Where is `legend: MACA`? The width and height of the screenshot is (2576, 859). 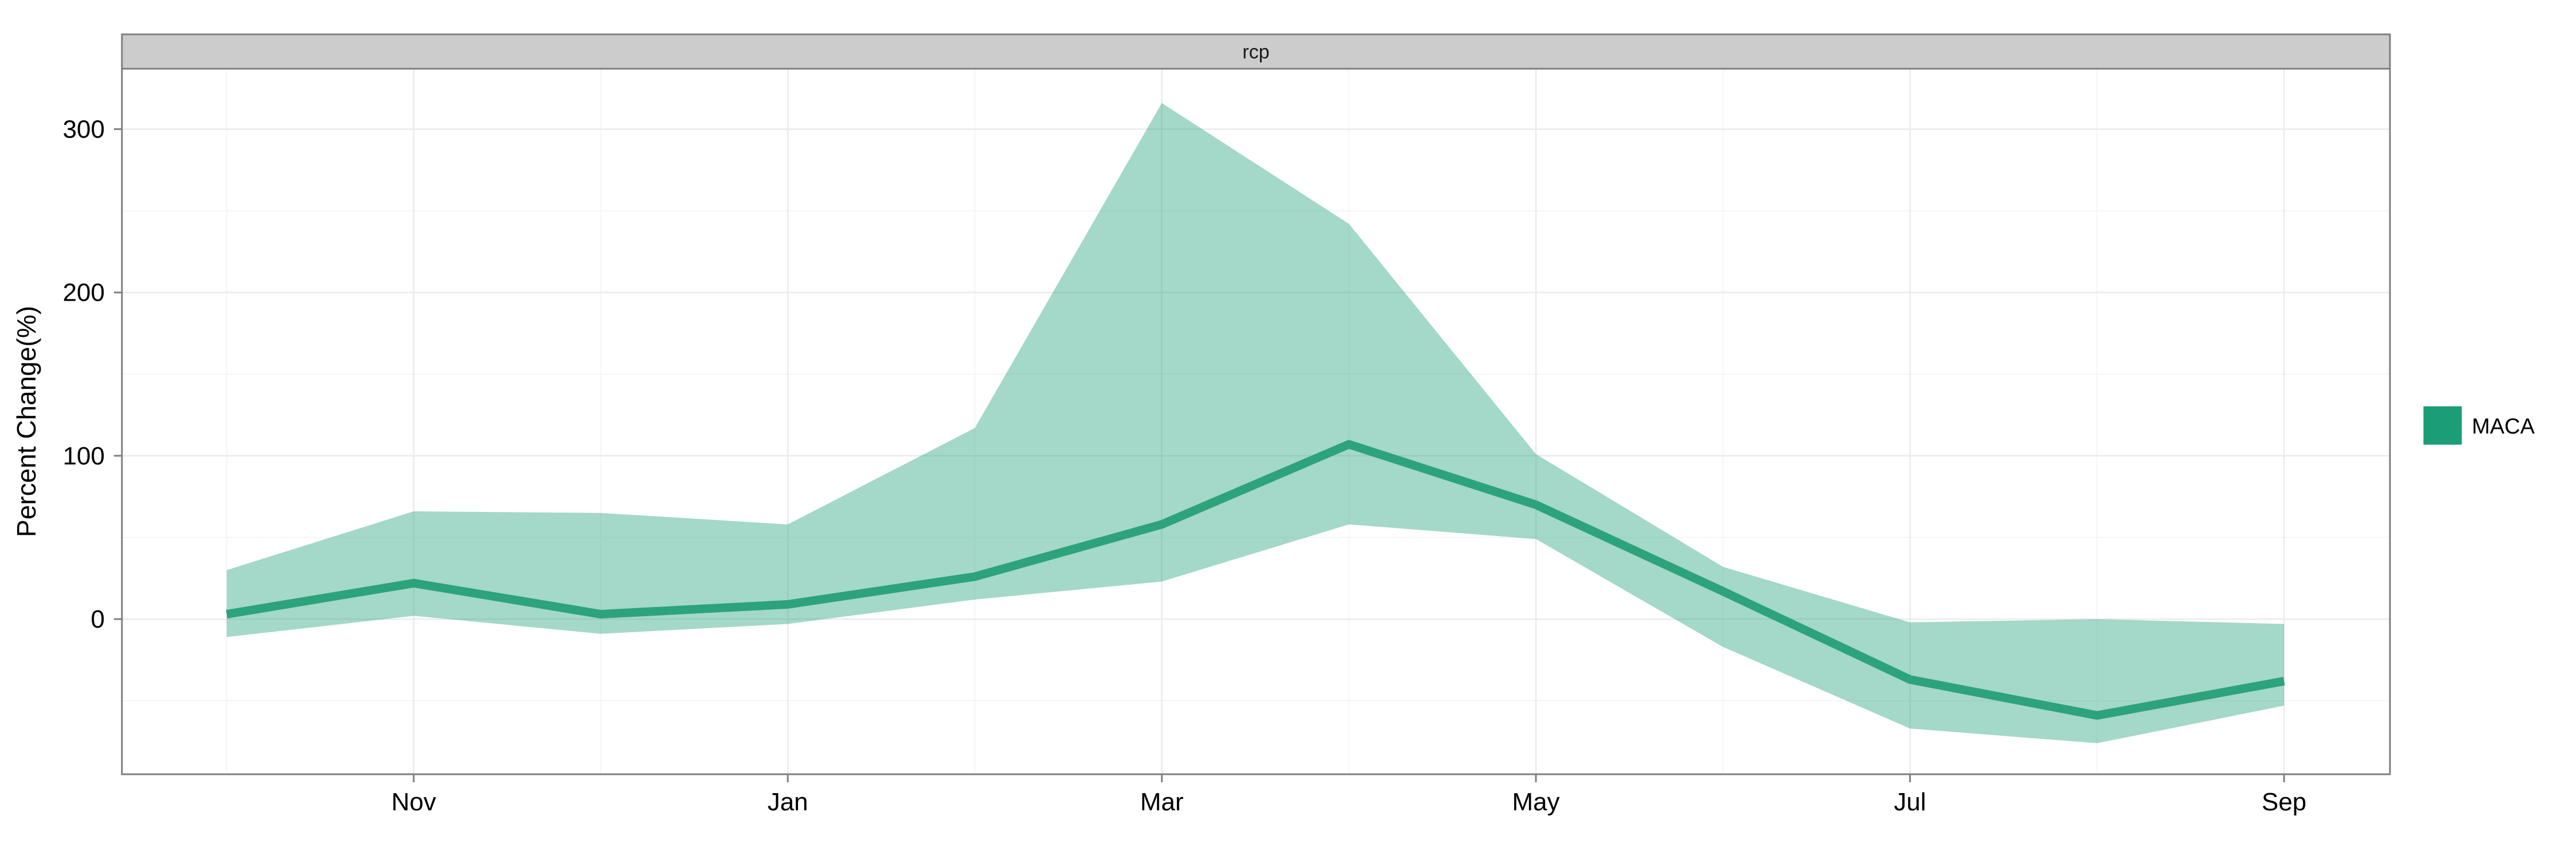
legend: MACA is located at coordinates (2478, 426).